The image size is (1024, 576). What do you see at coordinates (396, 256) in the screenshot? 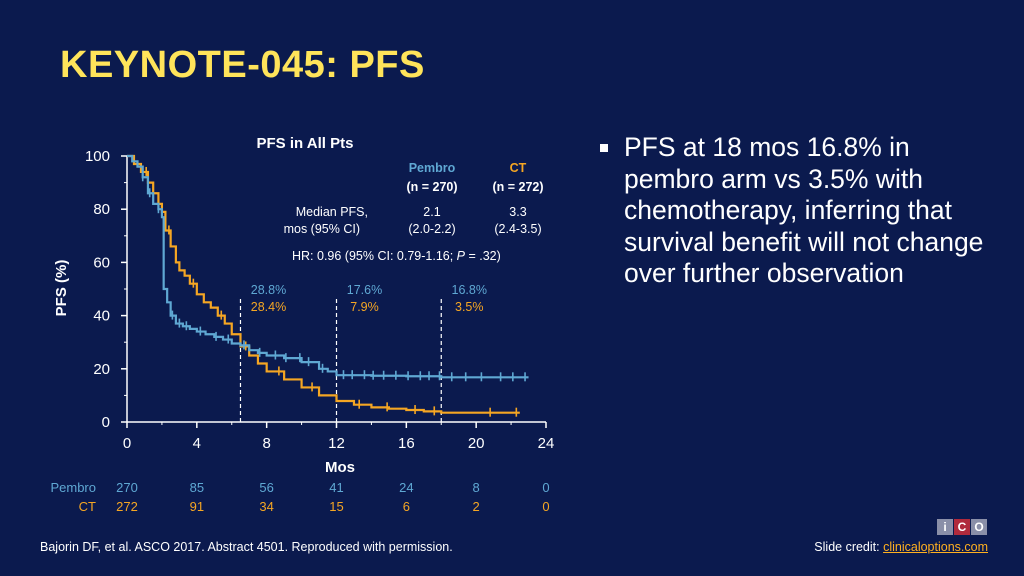
I see `hazard-ratio: HR: 0.96 (95% CI: 0.79-1.16; P = .32)` at bounding box center [396, 256].